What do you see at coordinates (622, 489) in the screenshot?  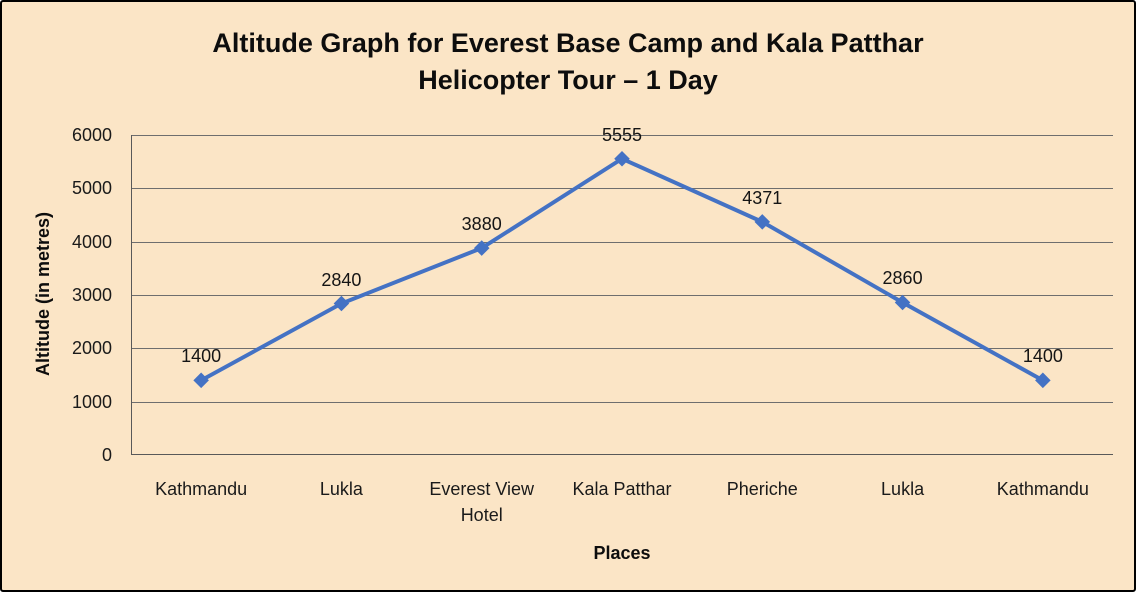 I see `x-category-label: Kala Patthar` at bounding box center [622, 489].